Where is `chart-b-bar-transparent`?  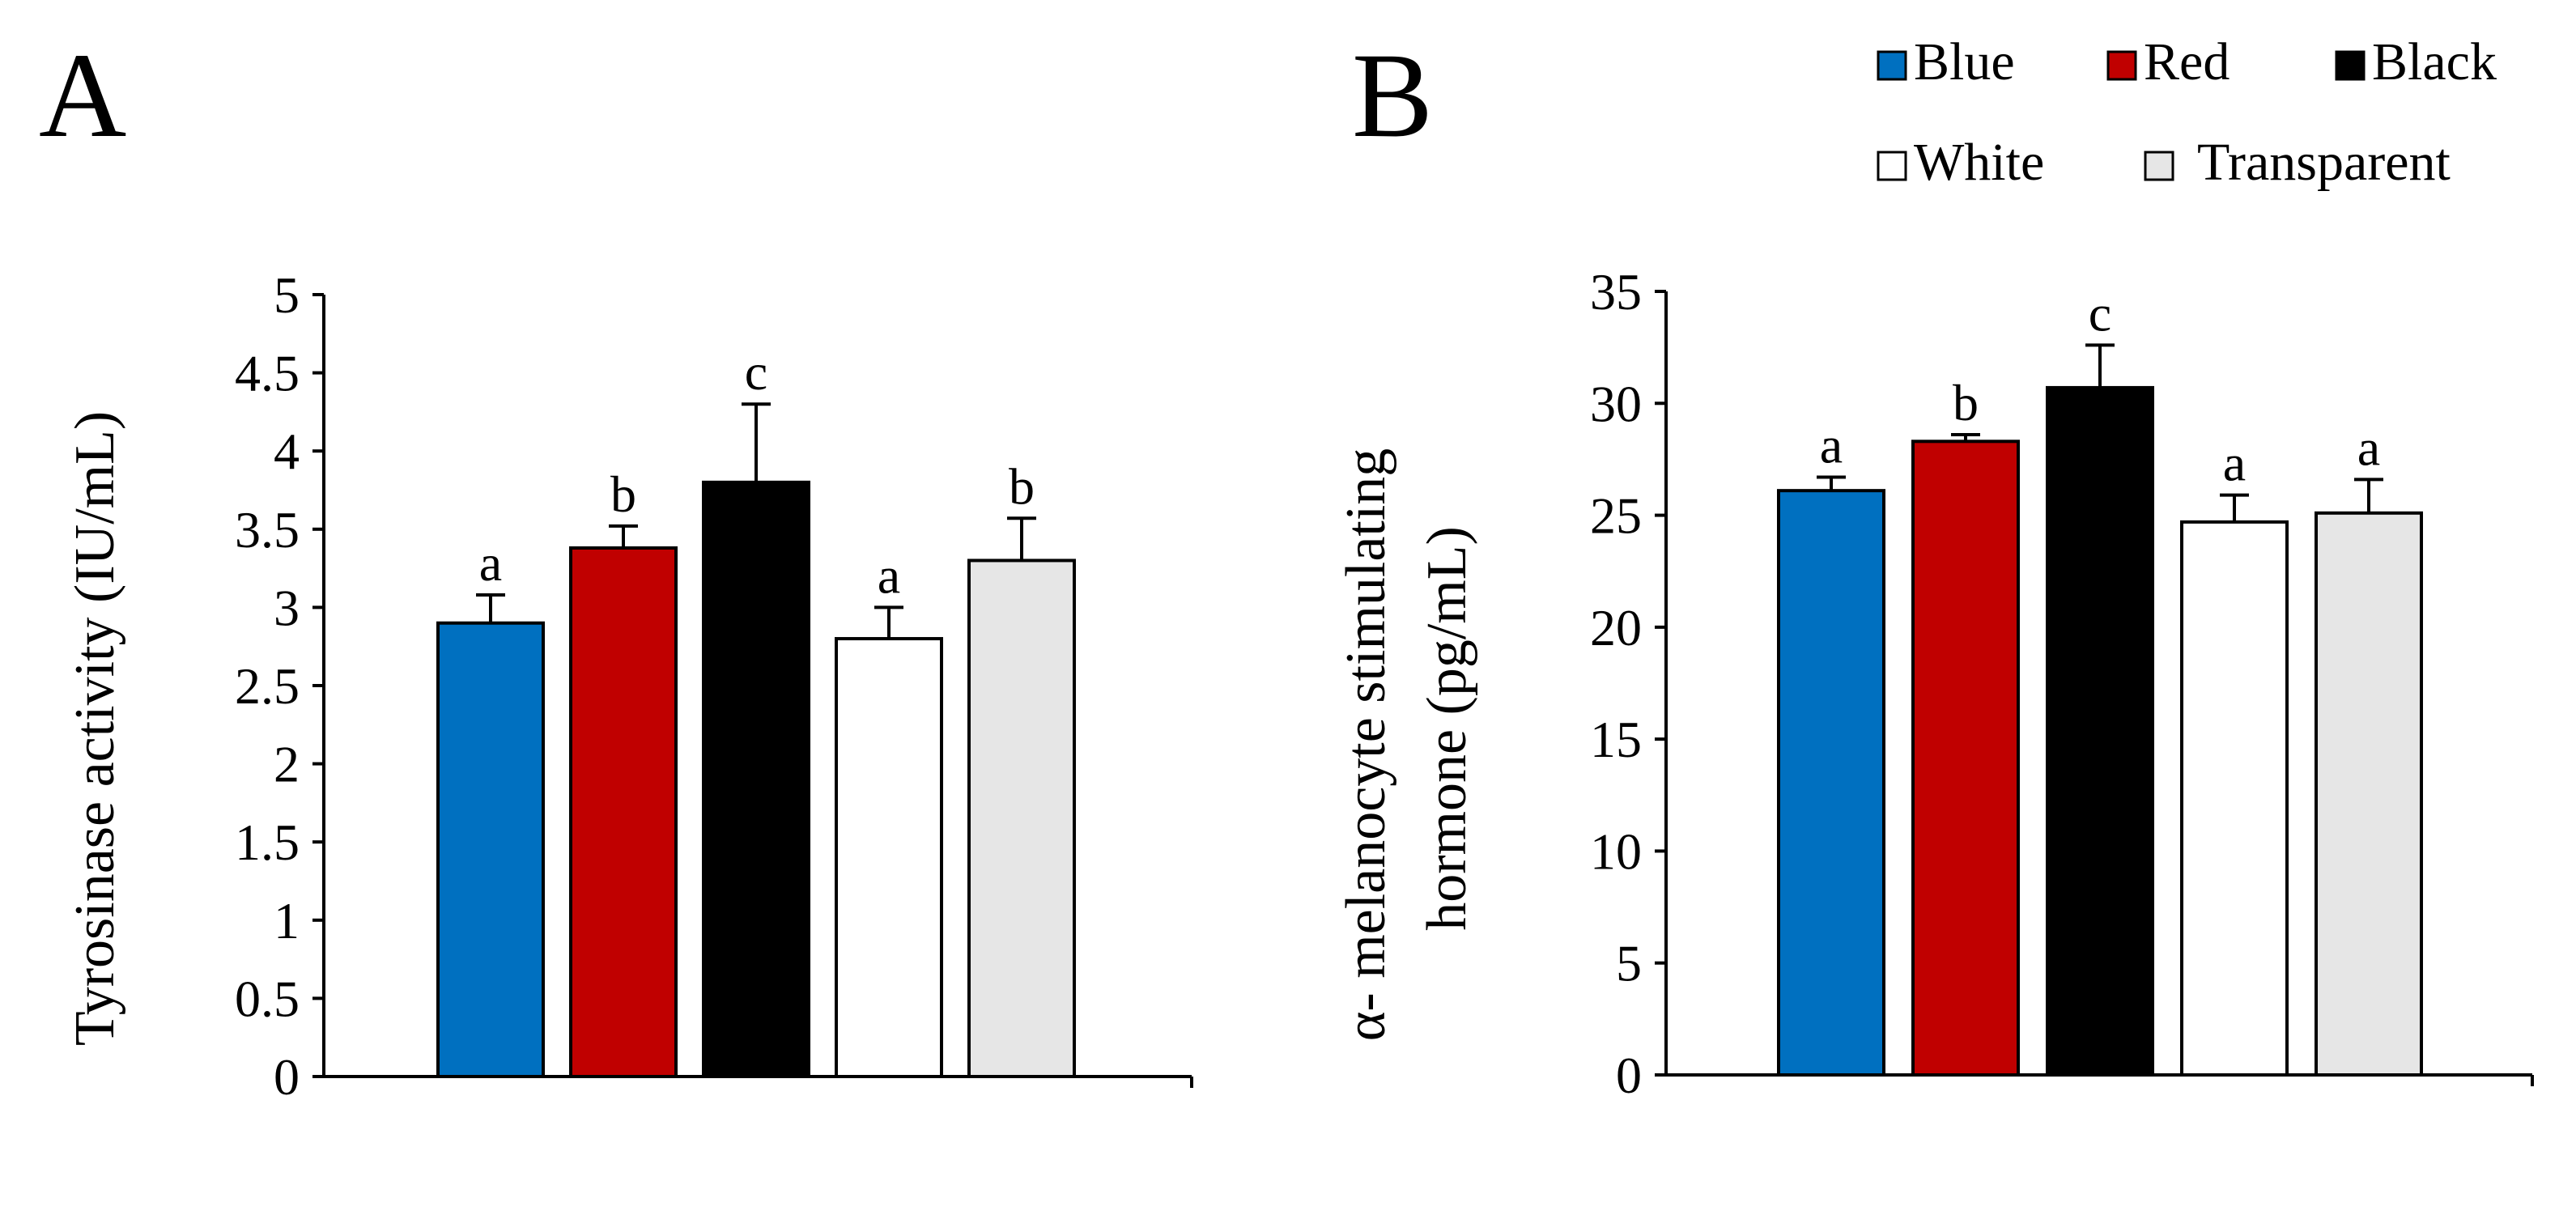 chart-b-bar-transparent is located at coordinates (2369, 794).